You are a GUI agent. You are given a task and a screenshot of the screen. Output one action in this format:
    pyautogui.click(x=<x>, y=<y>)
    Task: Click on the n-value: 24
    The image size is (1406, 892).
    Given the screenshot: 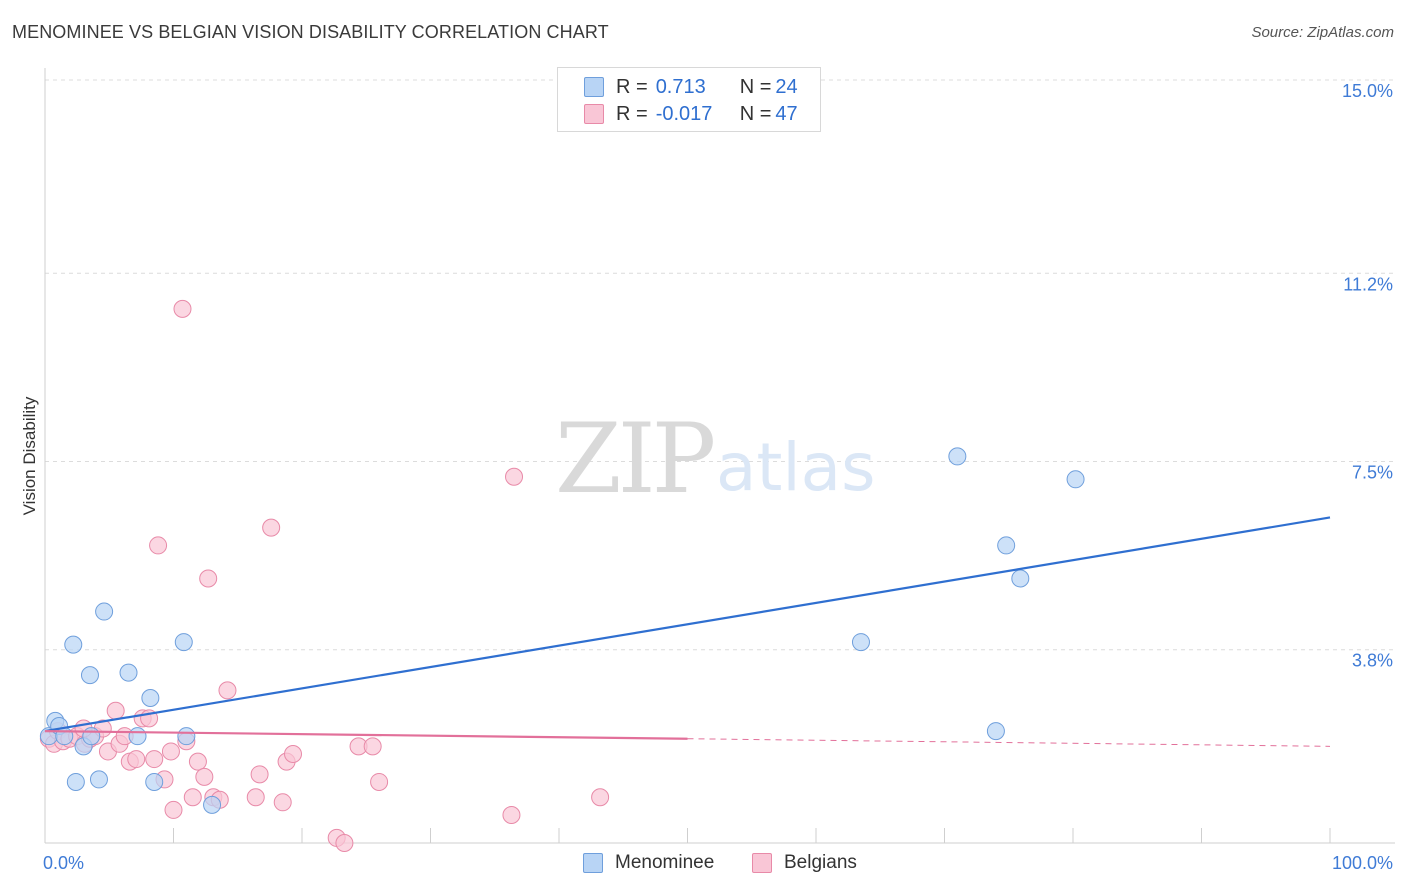 What is the action you would take?
    pyautogui.click(x=786, y=86)
    